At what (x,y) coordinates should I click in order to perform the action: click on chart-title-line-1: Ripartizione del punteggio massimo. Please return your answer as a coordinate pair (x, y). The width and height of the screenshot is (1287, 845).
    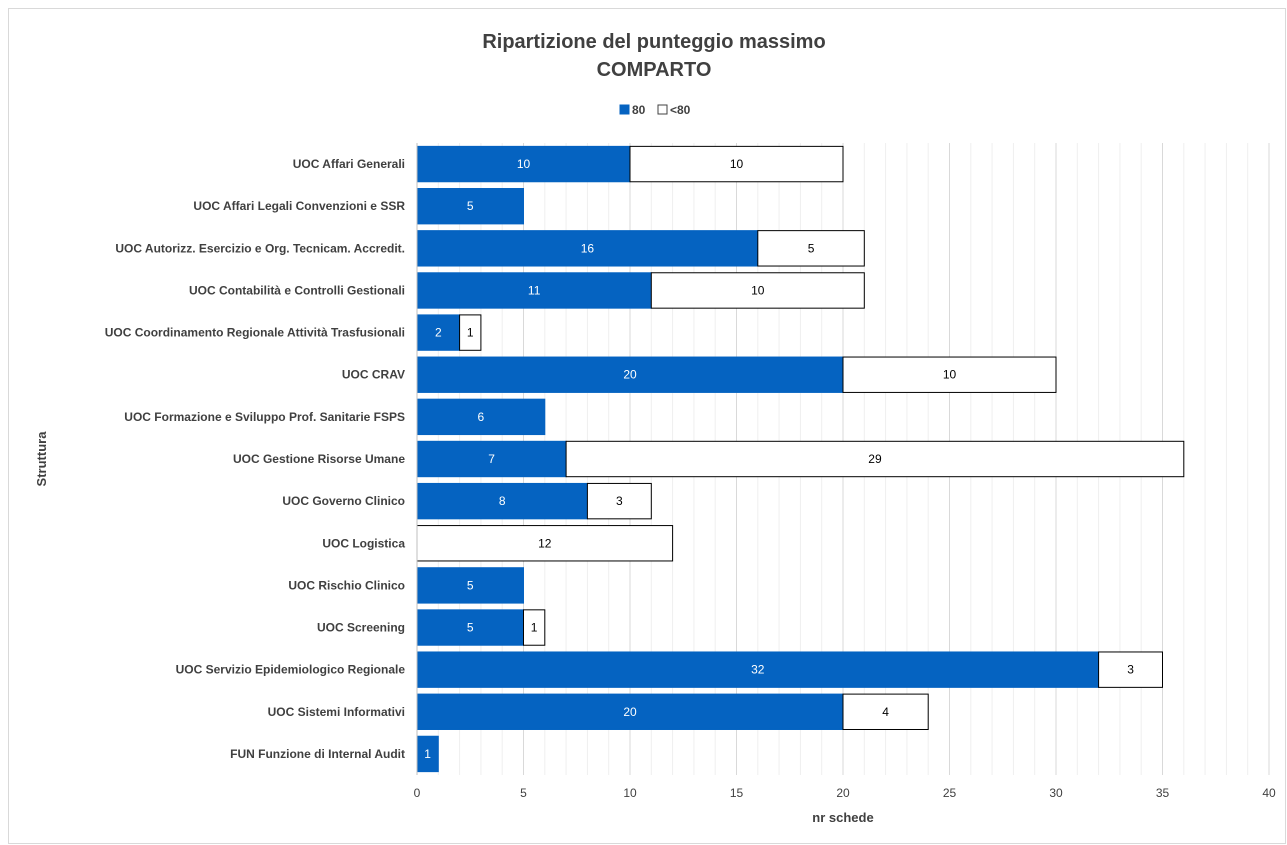
    Looking at the image, I should click on (653, 42).